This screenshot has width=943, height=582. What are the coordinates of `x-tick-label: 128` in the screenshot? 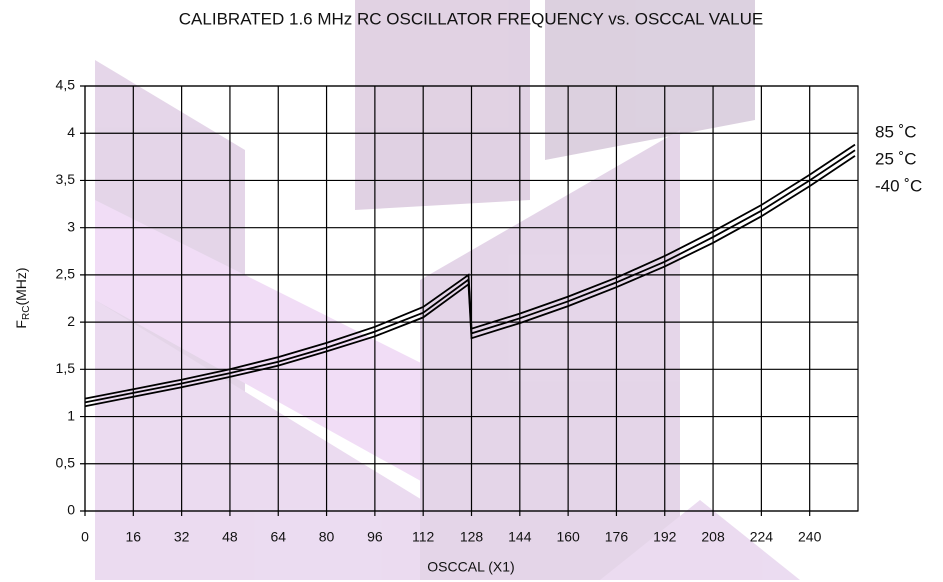 It's located at (472, 537).